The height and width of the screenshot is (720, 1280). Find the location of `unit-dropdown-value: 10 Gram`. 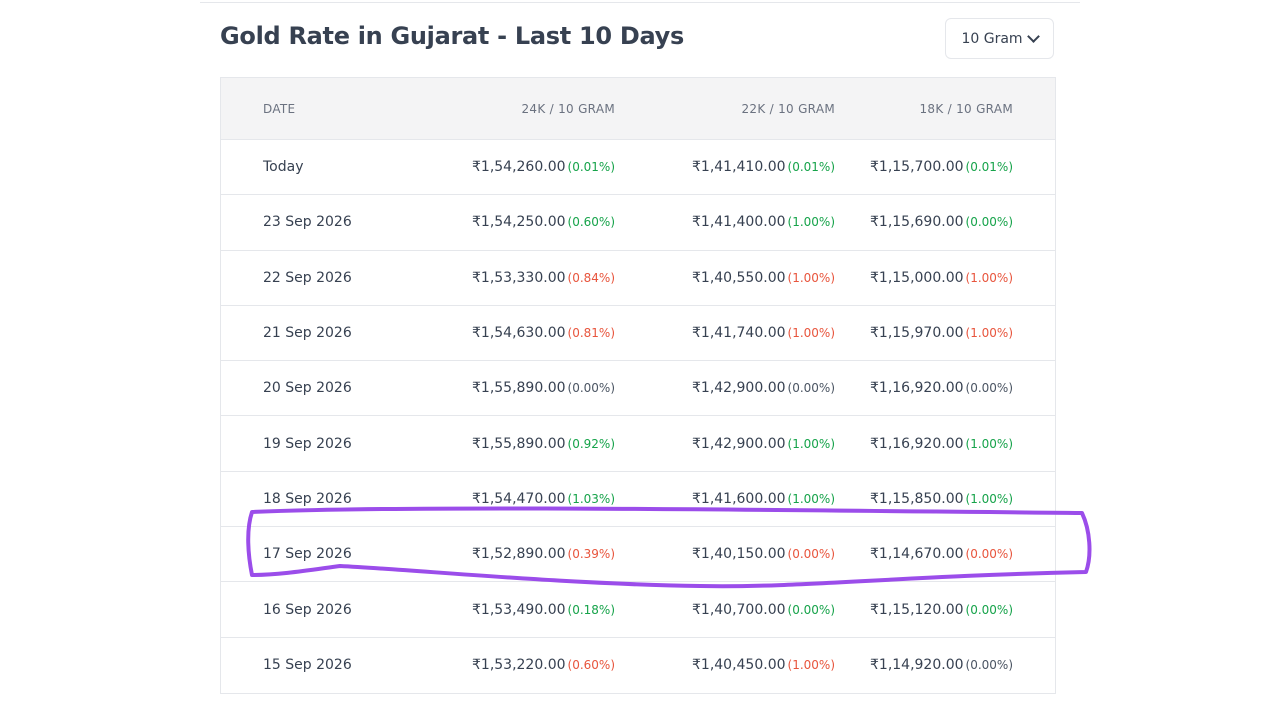

unit-dropdown-value: 10 Gram is located at coordinates (992, 38).